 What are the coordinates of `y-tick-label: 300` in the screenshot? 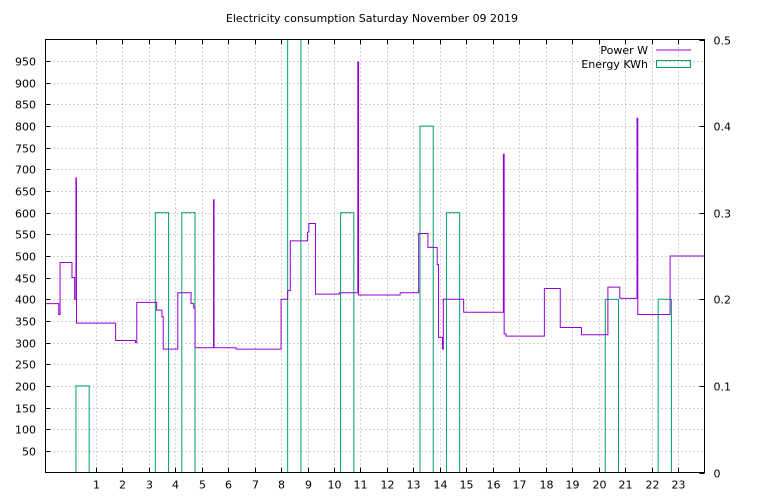 It's located at (25, 344).